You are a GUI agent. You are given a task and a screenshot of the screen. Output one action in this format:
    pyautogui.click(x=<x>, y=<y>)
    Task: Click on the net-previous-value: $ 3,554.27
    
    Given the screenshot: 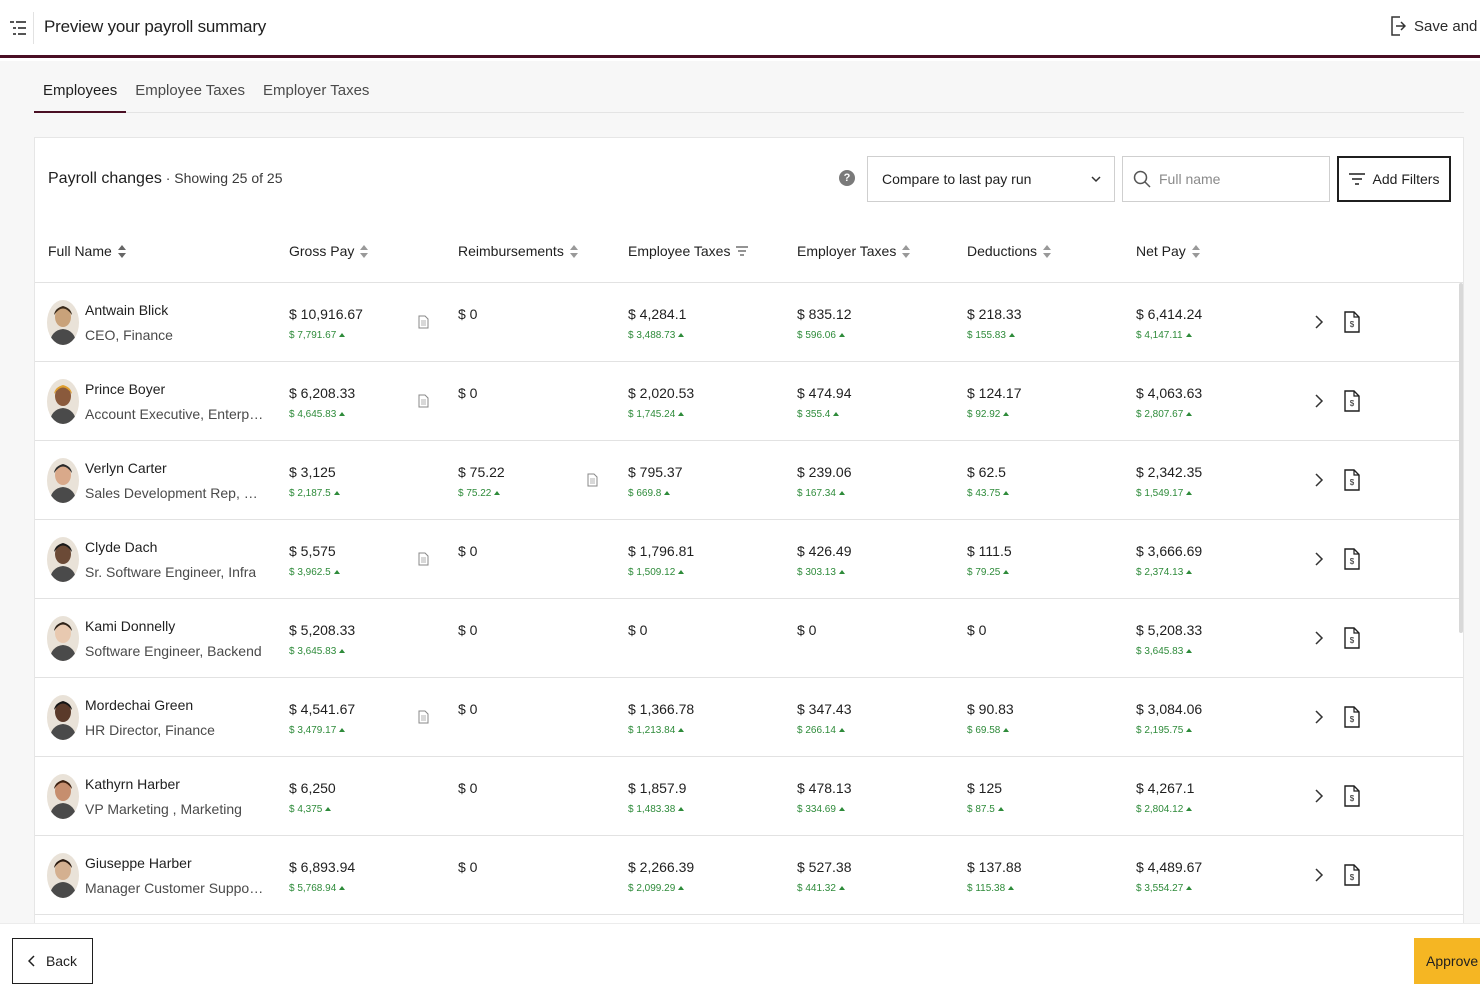 What is the action you would take?
    pyautogui.click(x=1164, y=888)
    